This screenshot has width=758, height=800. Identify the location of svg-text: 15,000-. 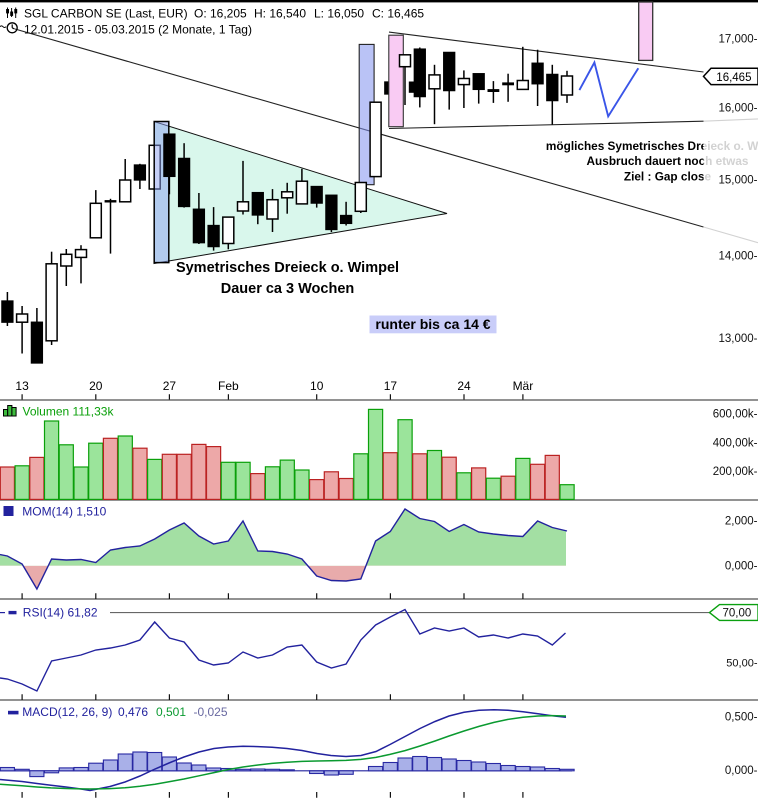
(737, 181).